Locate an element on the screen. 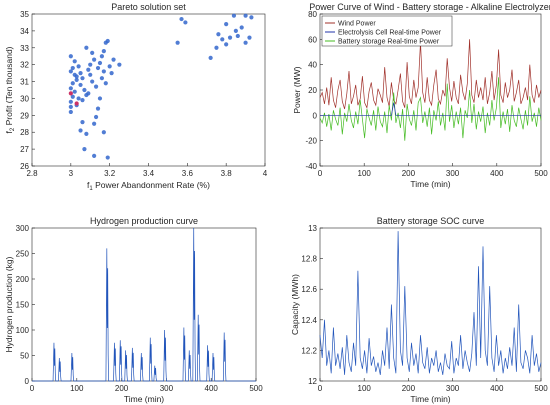 The image size is (550, 405). pareto-points is located at coordinates (161, 86).